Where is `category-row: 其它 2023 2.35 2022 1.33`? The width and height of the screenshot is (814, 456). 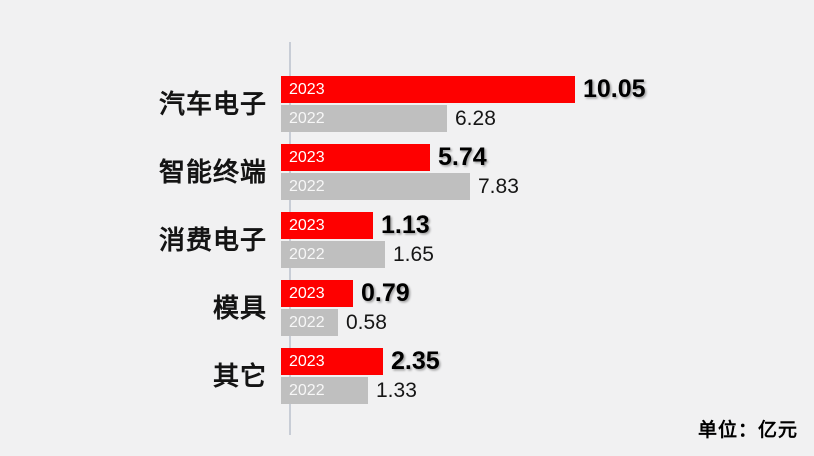
category-row: 其它 2023 2.35 2022 1.33 is located at coordinates (407, 376).